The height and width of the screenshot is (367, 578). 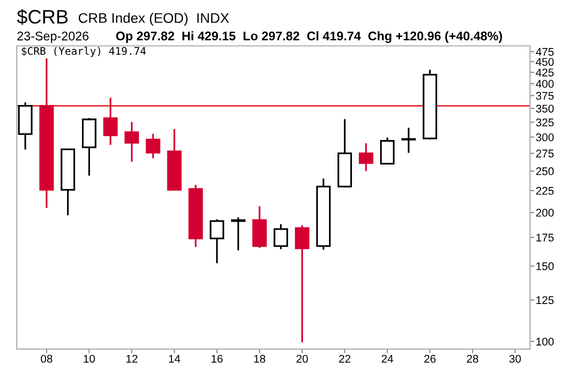 I want to click on y-tick-label: 275, so click(x=545, y=154).